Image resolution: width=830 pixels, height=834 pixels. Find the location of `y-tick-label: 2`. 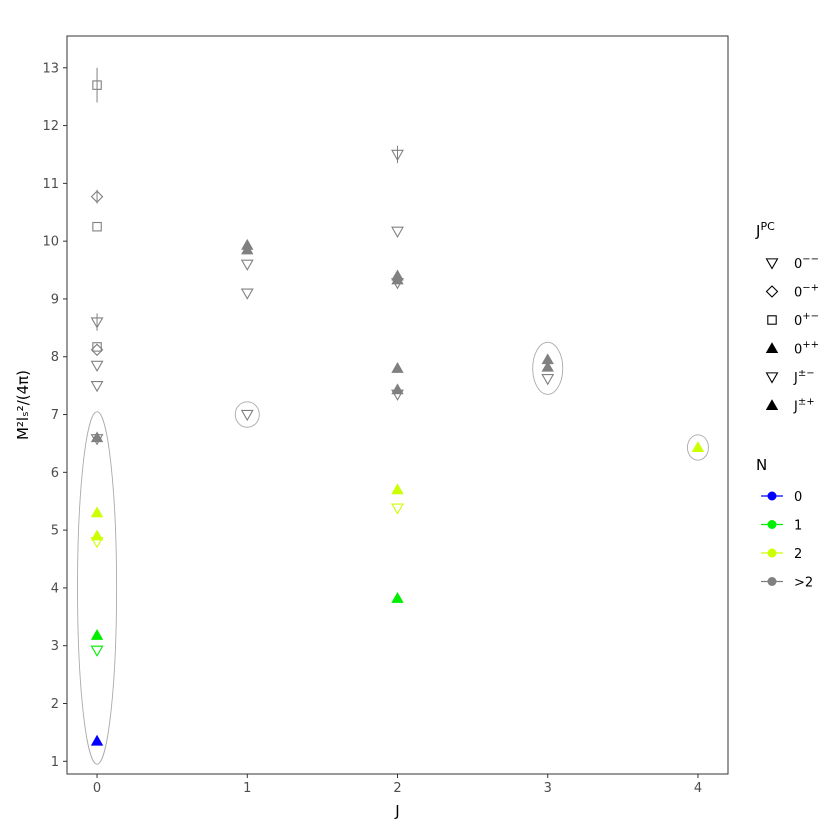

y-tick-label: 2 is located at coordinates (55, 704).